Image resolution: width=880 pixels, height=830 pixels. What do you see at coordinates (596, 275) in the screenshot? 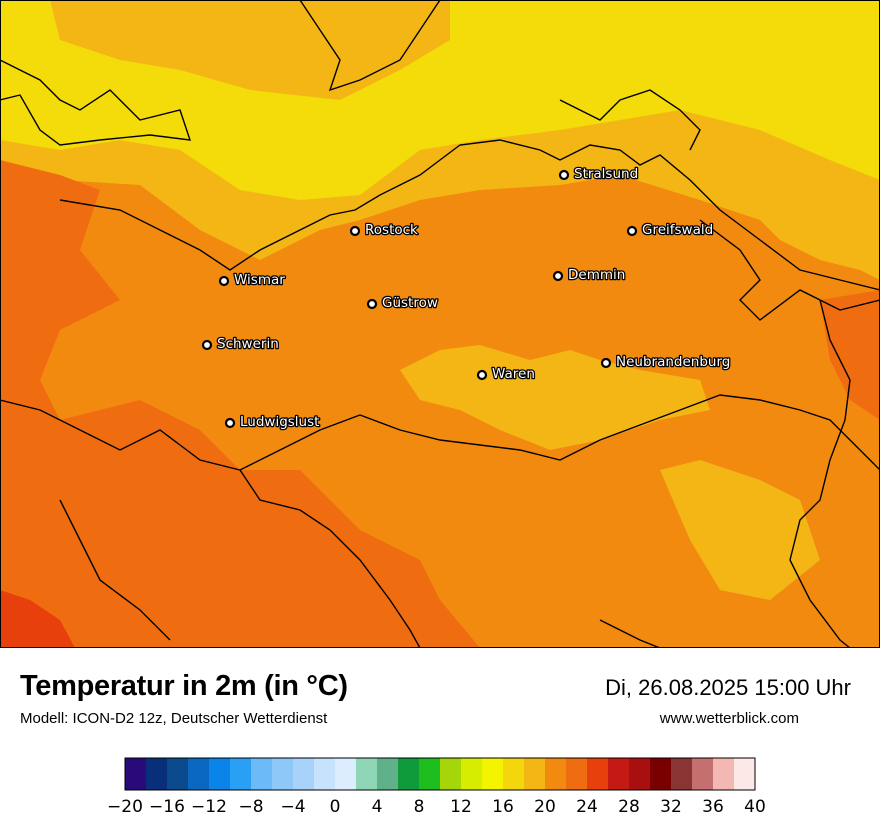
I see `city-label-demmin: Demmin` at bounding box center [596, 275].